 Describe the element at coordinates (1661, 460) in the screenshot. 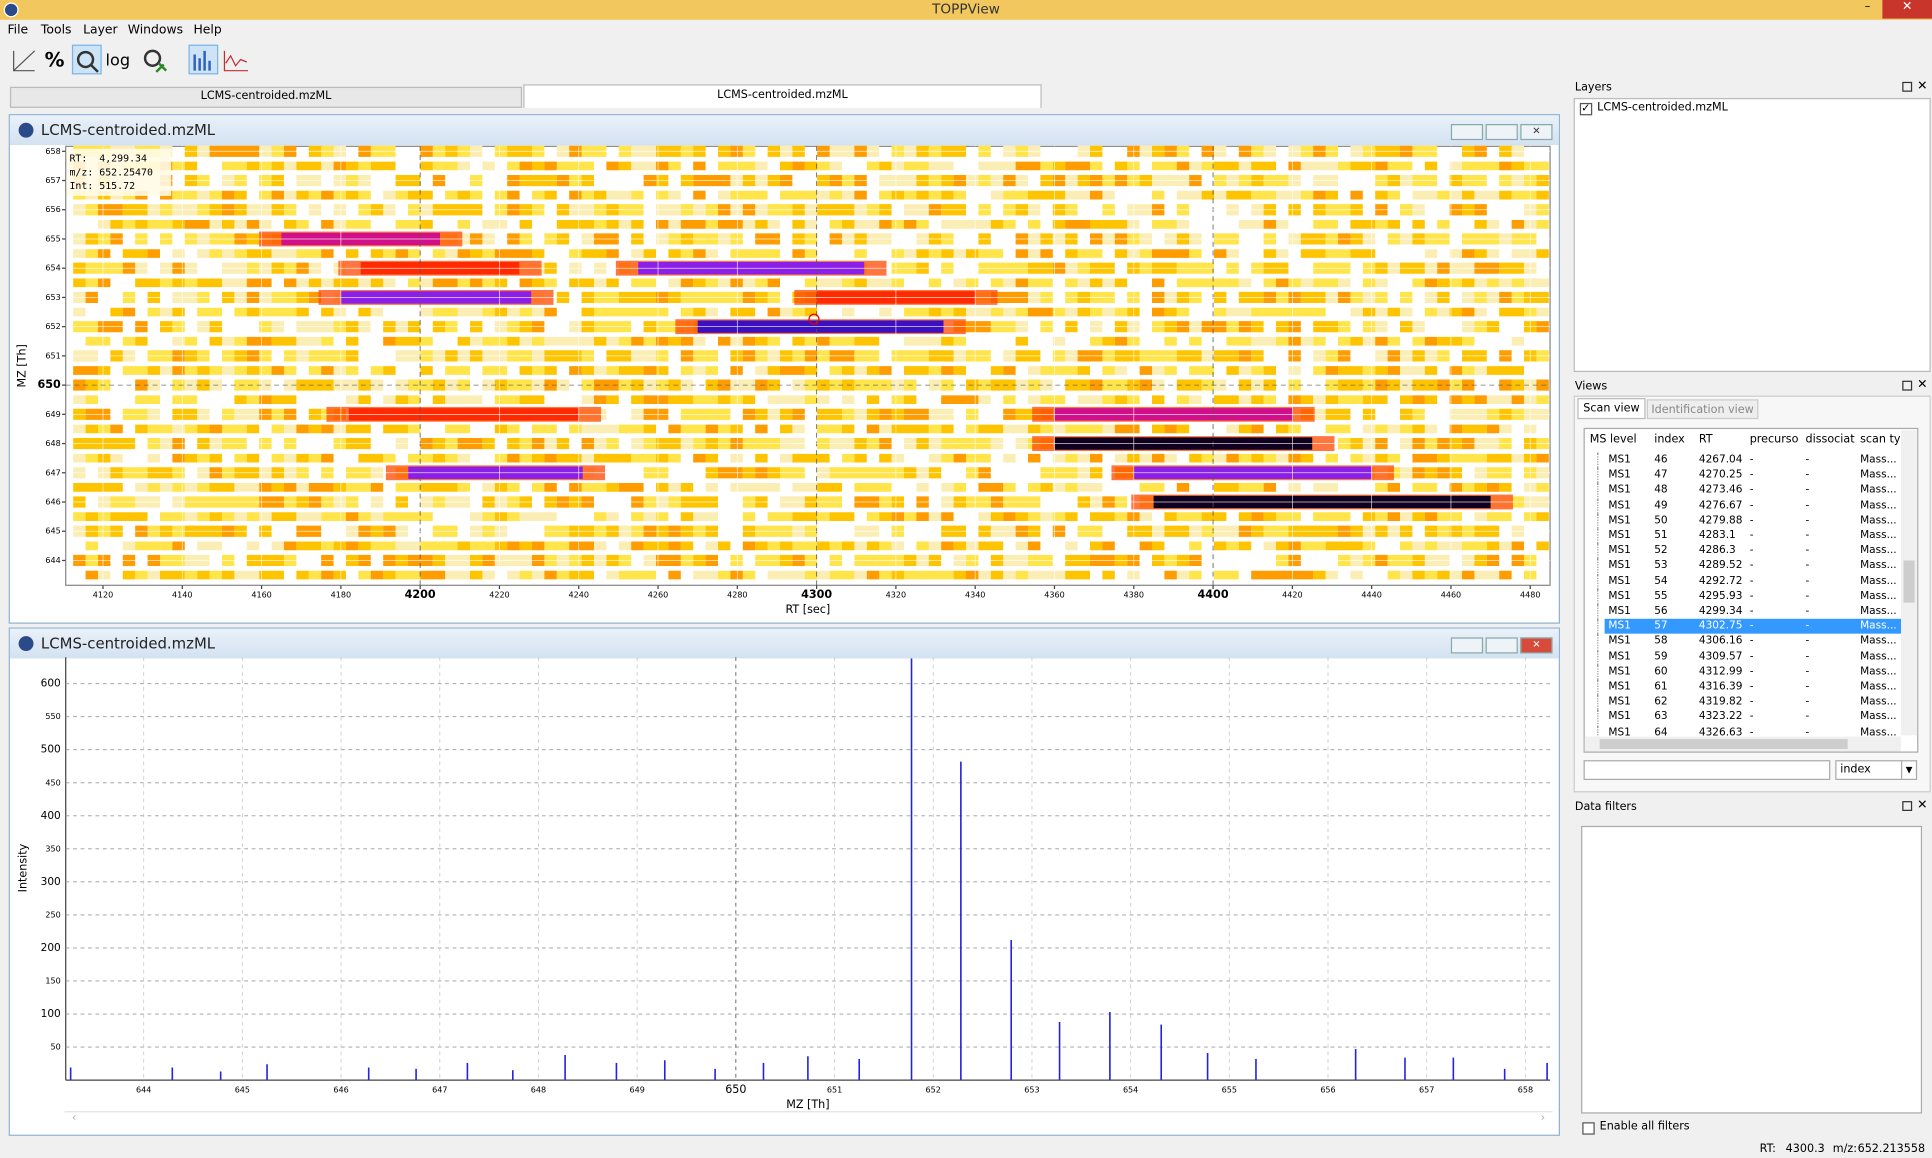

I see `table-cell: 46` at that location.